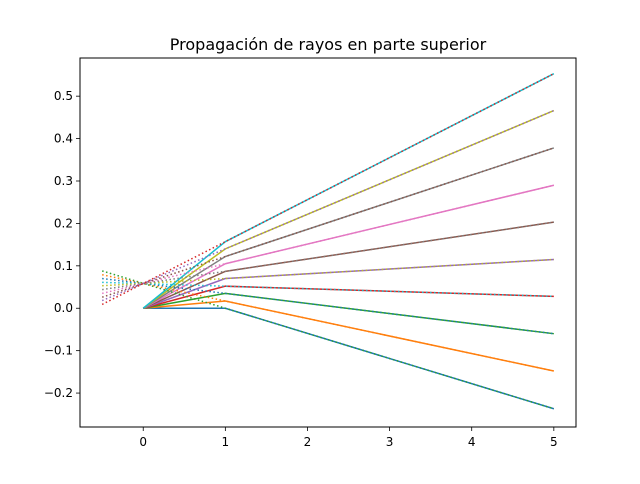 This screenshot has height=484, width=640. I want to click on chart-title: Propagación de rayos en parte superior, so click(328, 44).